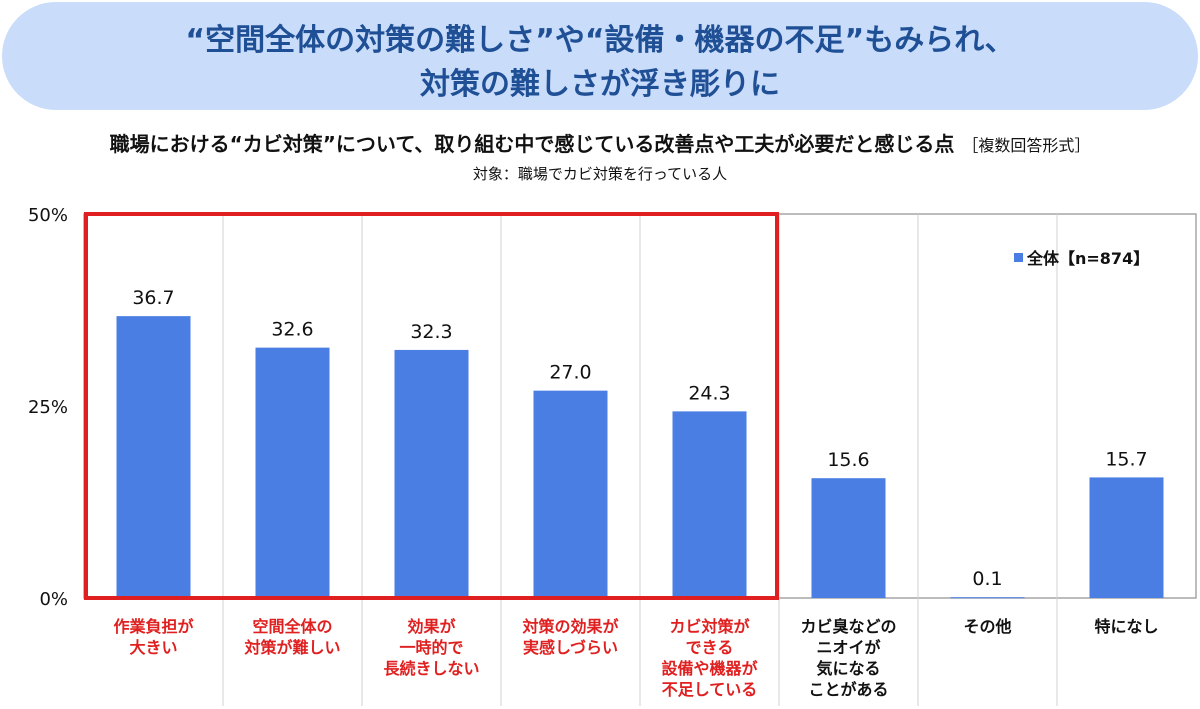 The width and height of the screenshot is (1200, 709). Describe the element at coordinates (848, 460) in the screenshot. I see `data-label: 15.6` at that location.